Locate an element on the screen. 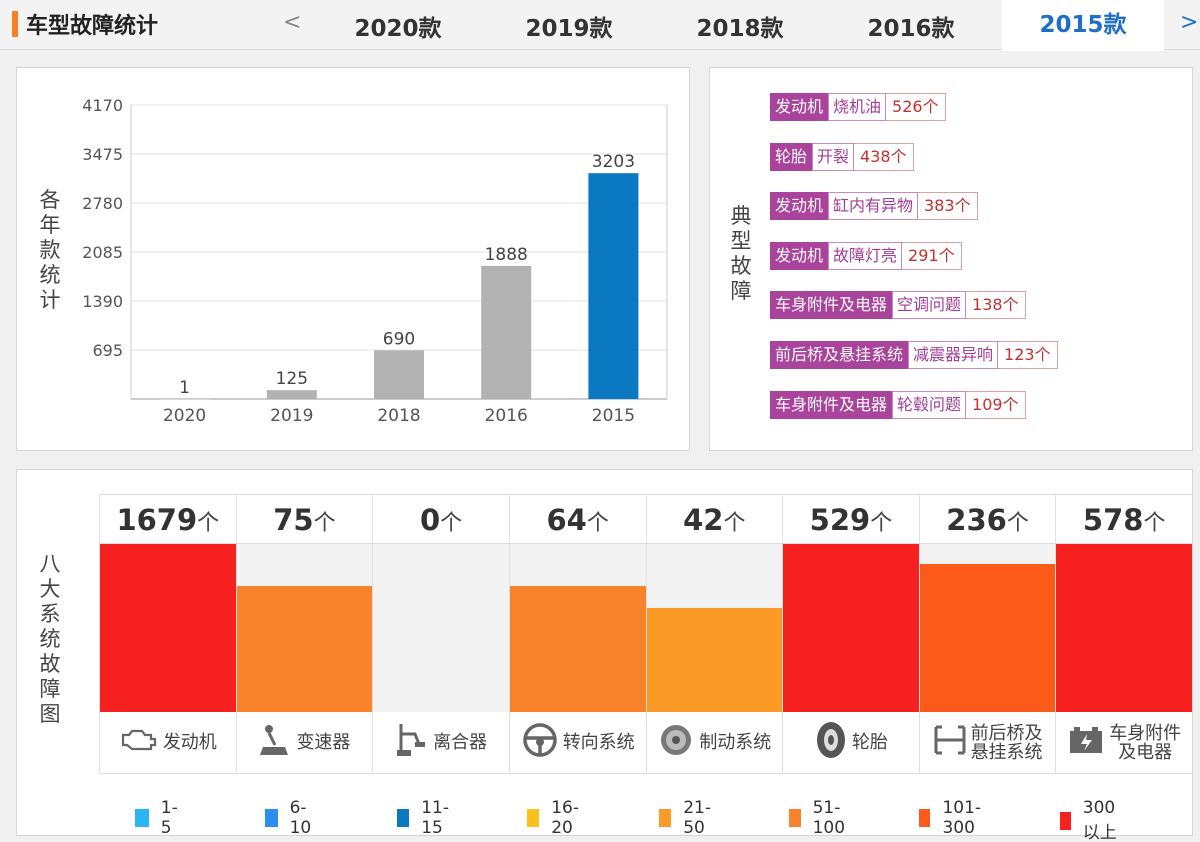 This screenshot has height=842, width=1200. y-tick-label: 2085 is located at coordinates (102, 252).